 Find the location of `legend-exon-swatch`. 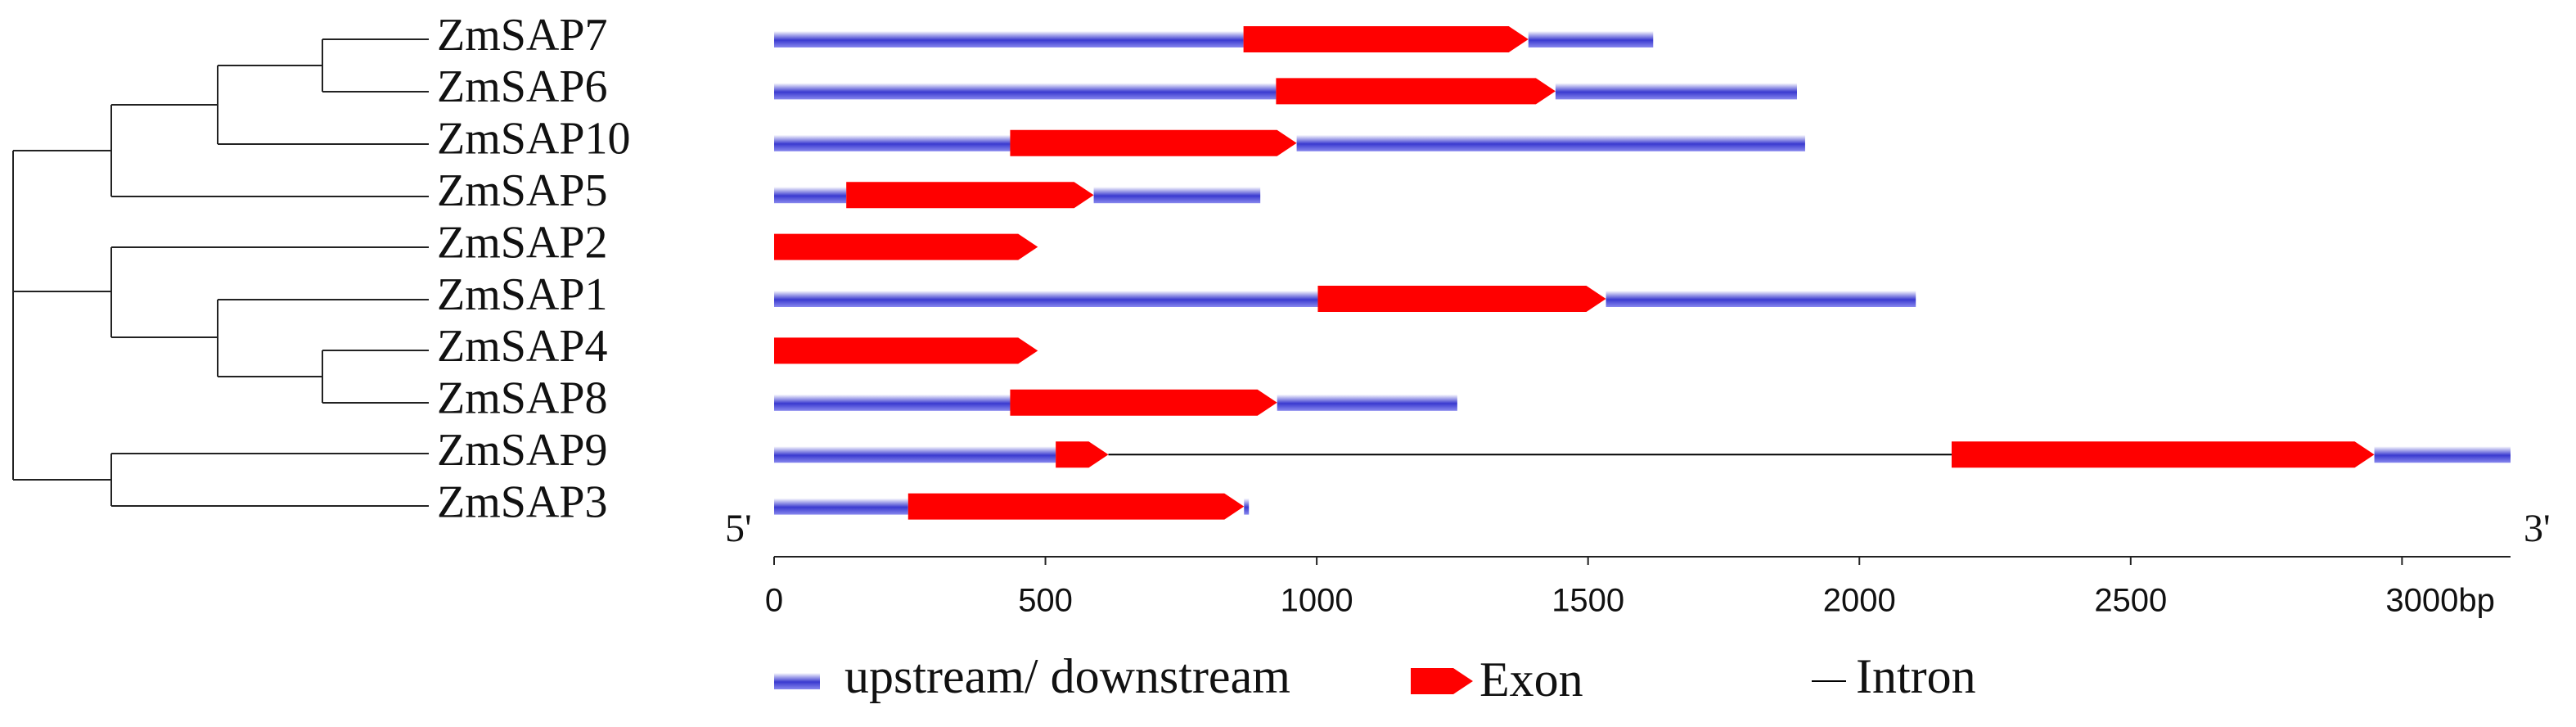

legend-exon-swatch is located at coordinates (1442, 681).